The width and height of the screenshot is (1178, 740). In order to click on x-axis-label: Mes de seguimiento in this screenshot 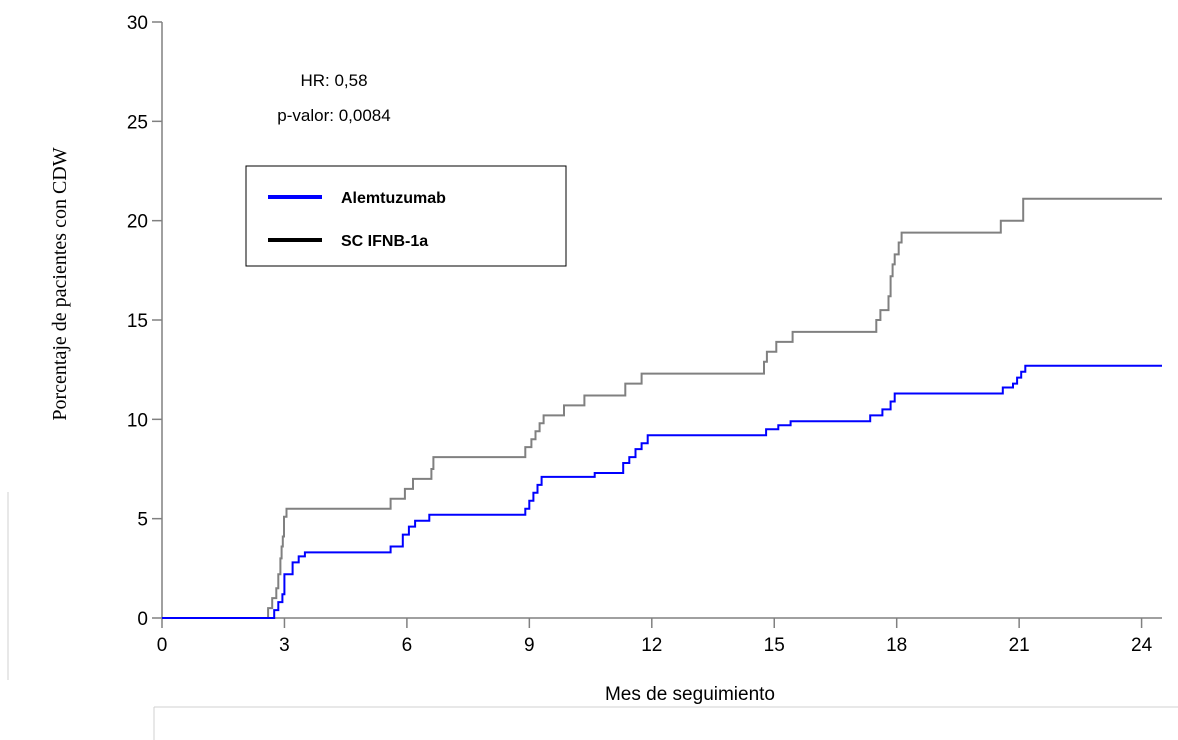, I will do `click(690, 694)`.